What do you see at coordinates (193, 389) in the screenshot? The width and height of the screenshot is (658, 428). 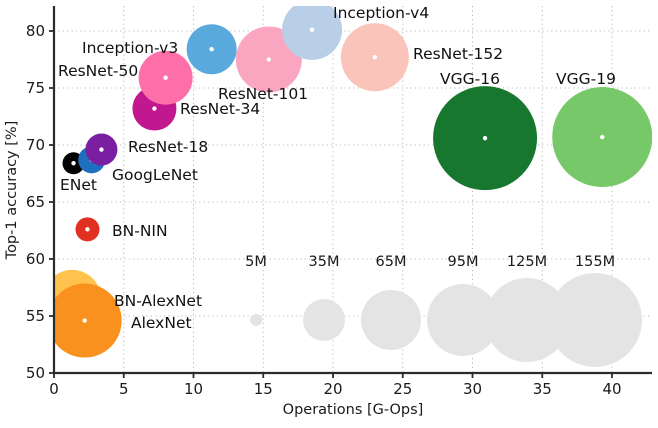 I see `x-tick-label-10: 10` at bounding box center [193, 389].